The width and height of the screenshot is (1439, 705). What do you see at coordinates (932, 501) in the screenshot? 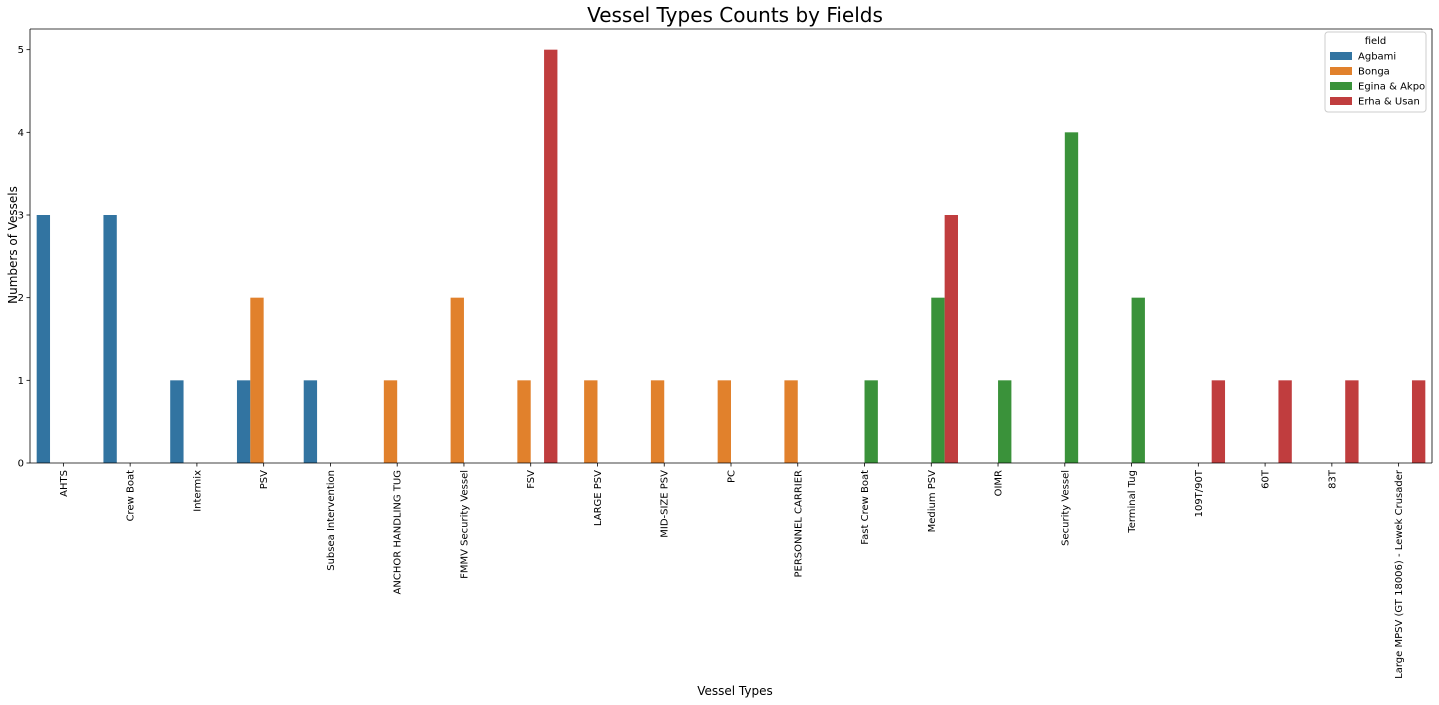
I see `x-tick-label: Medium PSV` at bounding box center [932, 501].